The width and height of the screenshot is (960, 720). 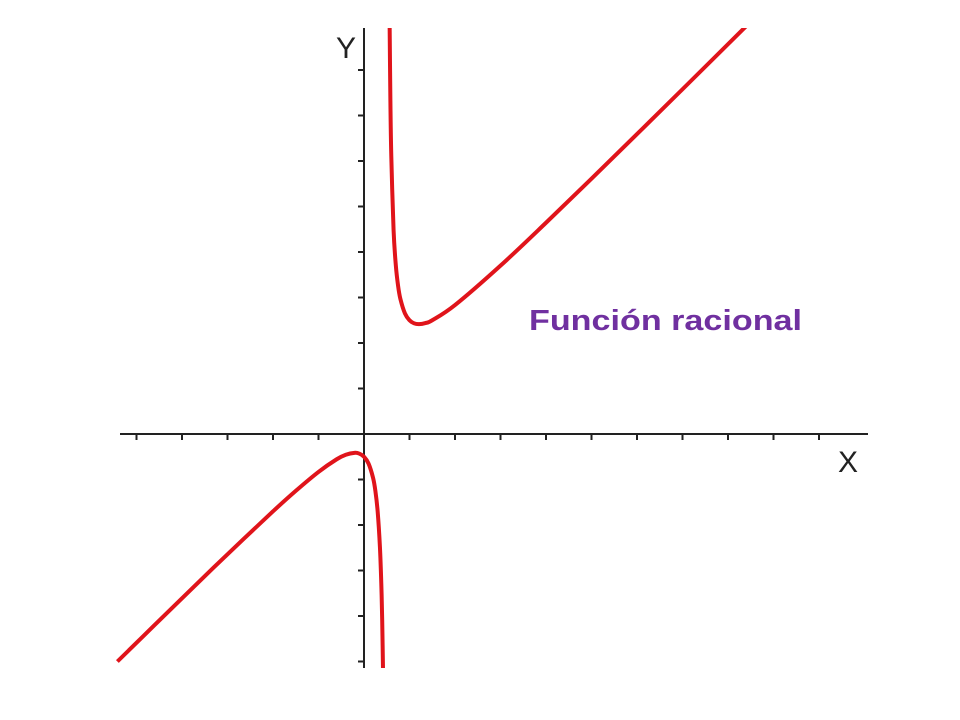 I want to click on y-axis-label: Y, so click(x=346, y=48).